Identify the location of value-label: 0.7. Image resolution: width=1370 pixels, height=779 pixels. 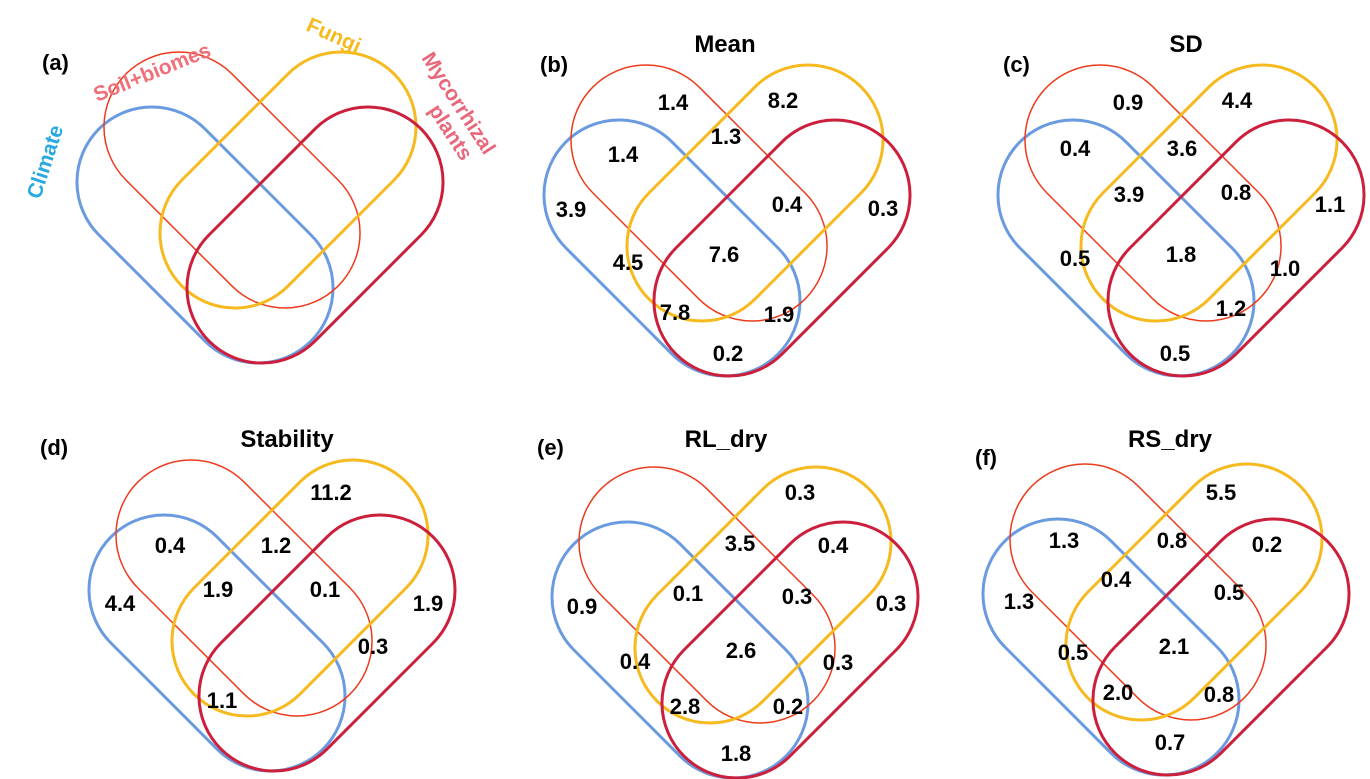
(1170, 742).